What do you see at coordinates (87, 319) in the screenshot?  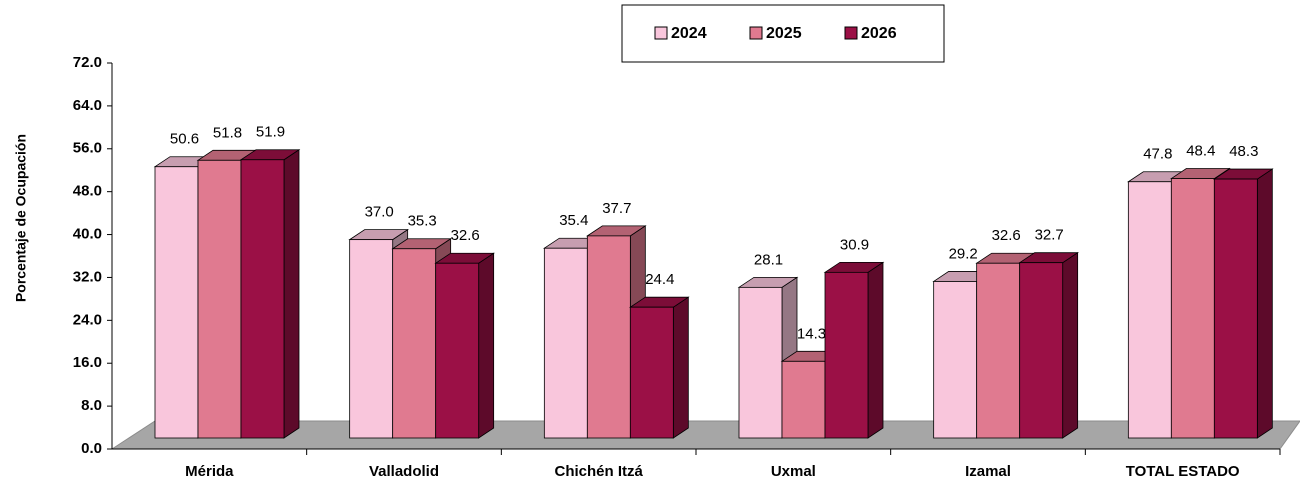 I see `y-tick-label: 24.0` at bounding box center [87, 319].